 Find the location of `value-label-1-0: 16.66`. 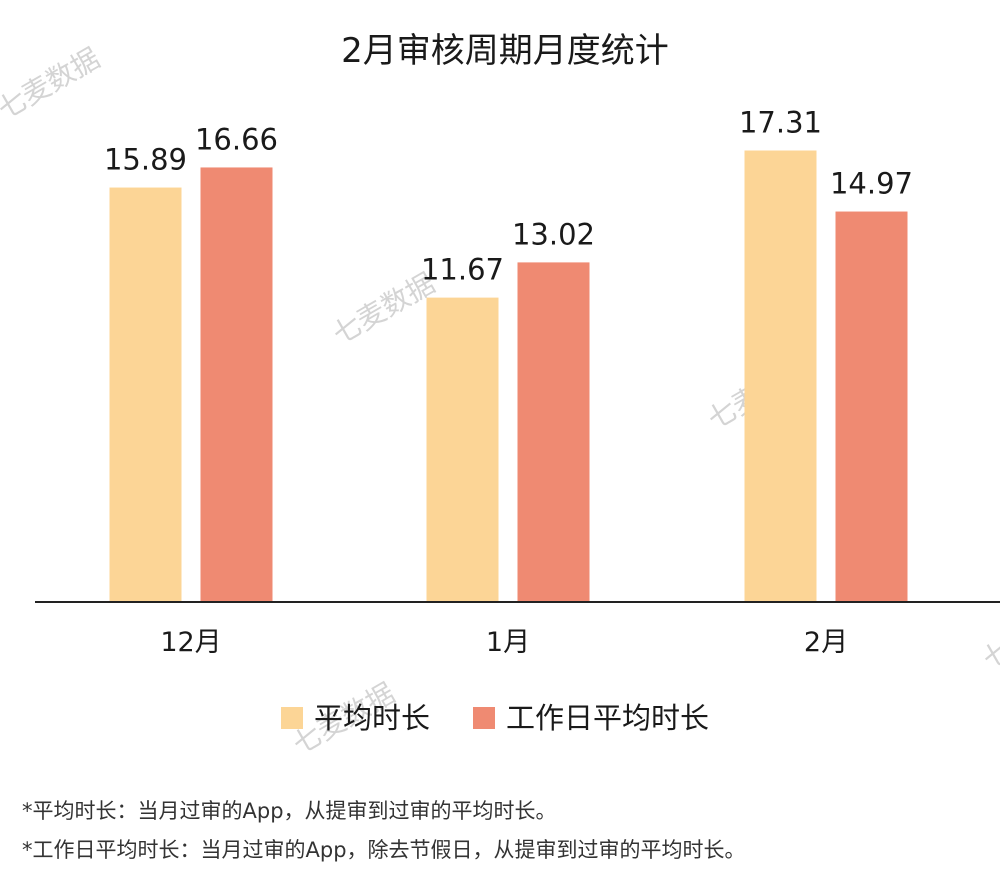

value-label-1-0: 16.66 is located at coordinates (236, 139).